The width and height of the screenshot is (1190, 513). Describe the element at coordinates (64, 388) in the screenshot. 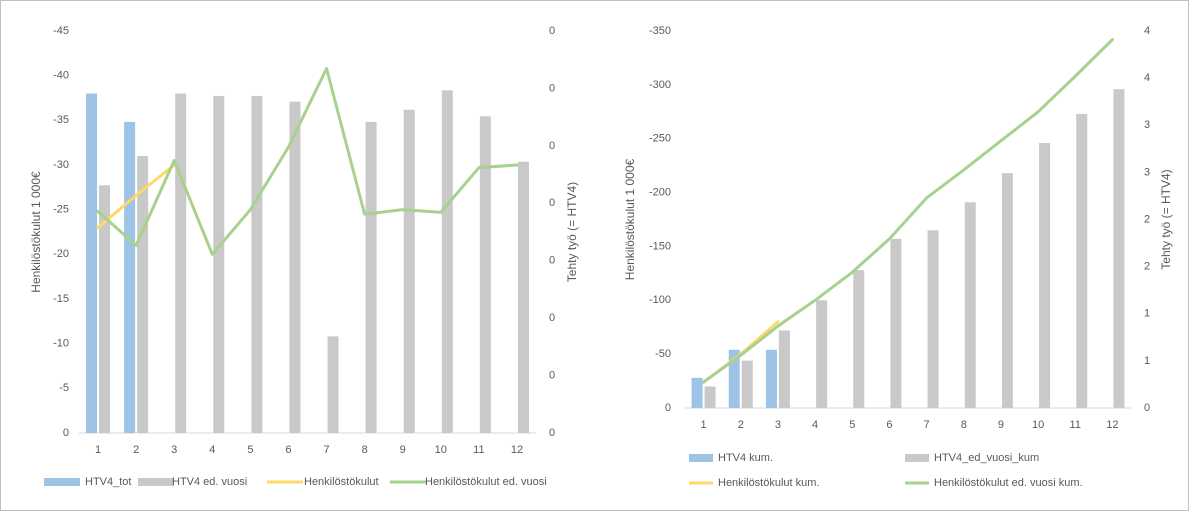

I see `y-tick-label: -5` at that location.